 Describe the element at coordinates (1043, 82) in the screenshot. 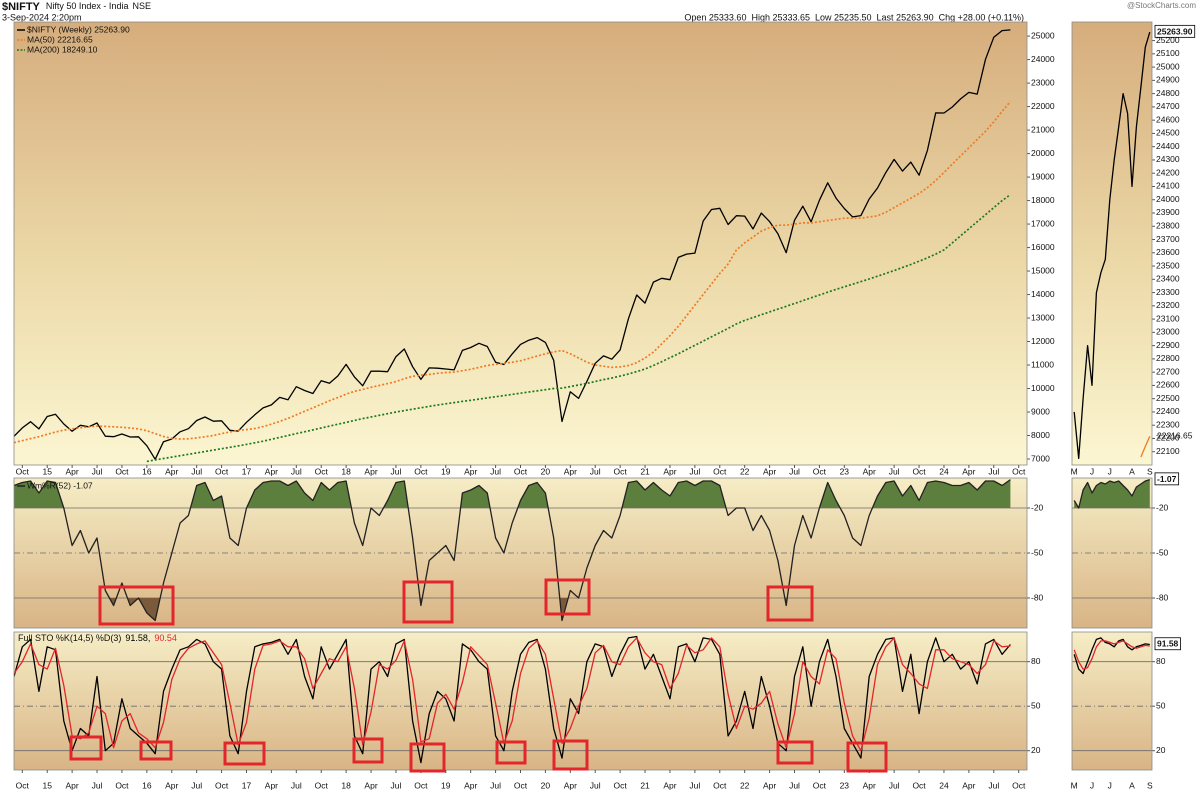

I see `y-tick-label: 23000` at that location.